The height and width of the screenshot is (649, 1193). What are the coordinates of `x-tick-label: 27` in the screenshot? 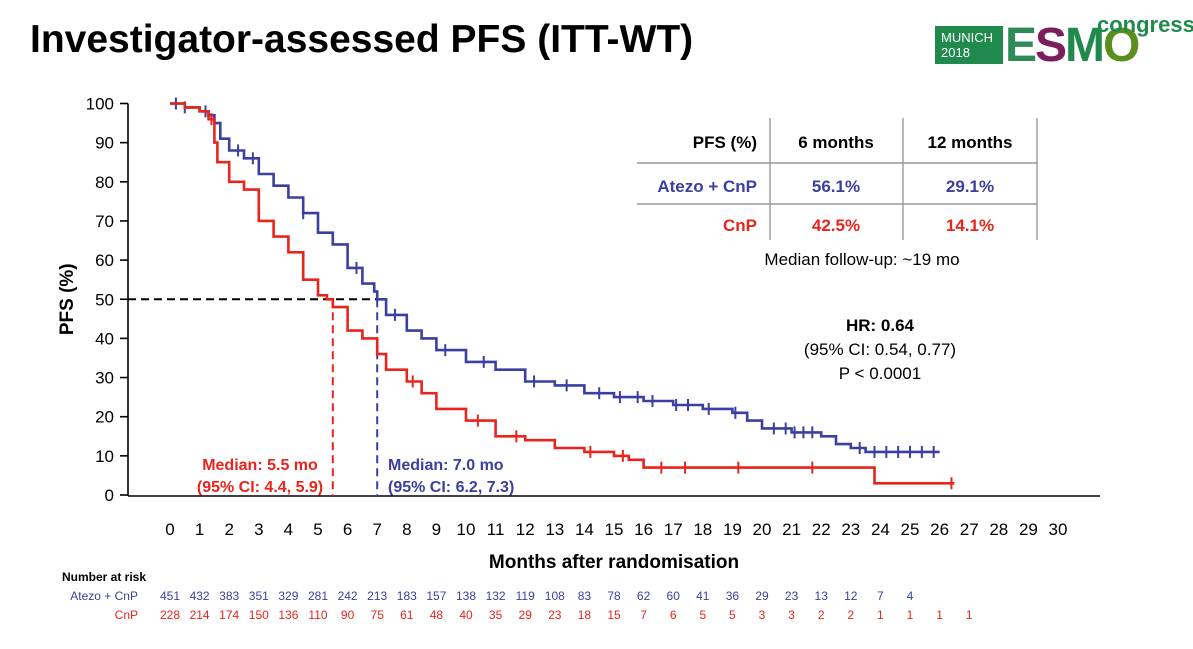 It's located at (969, 529).